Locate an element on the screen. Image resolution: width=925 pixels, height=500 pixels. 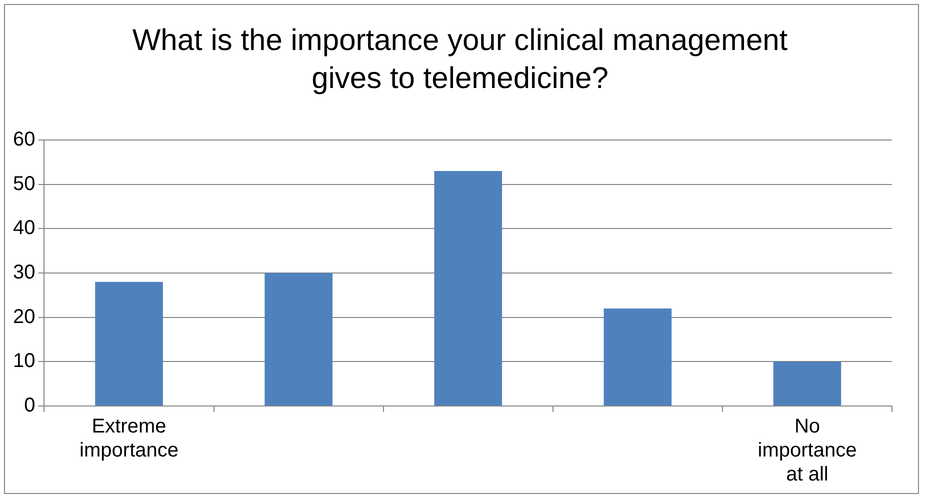
chart-title: What is the importance your clinical management gives to telemedicine? is located at coordinates (460, 60).